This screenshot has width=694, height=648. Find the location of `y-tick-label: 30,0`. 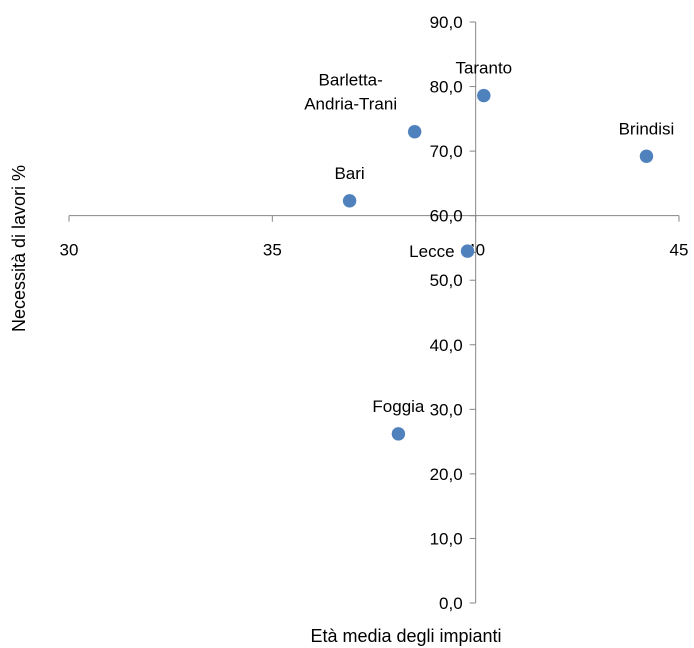

y-tick-label: 30,0 is located at coordinates (446, 409).